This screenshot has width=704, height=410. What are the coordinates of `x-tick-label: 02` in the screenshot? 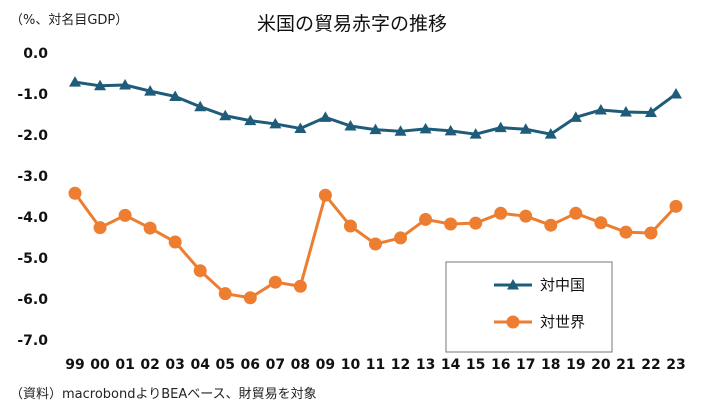 It's located at (149, 365).